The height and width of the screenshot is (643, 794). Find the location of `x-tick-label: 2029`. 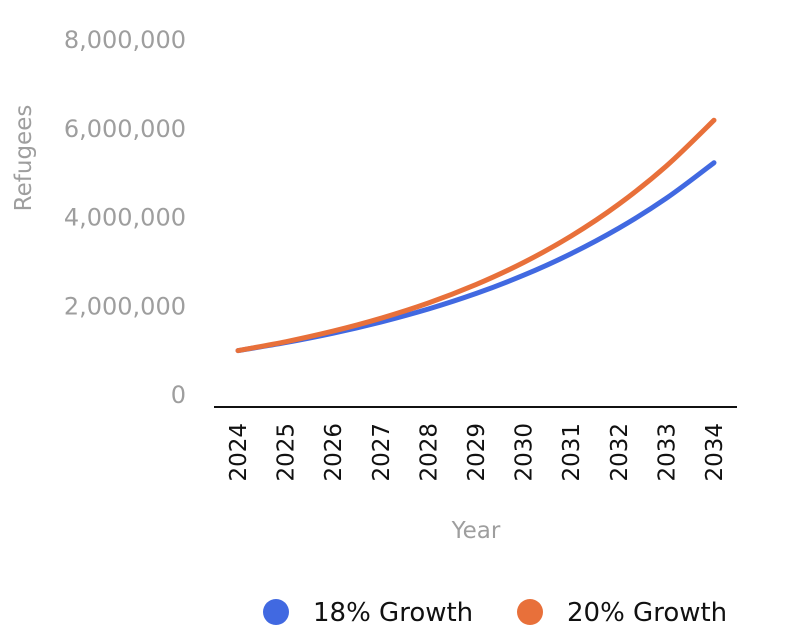

x-tick-label: 2029 is located at coordinates (477, 452).